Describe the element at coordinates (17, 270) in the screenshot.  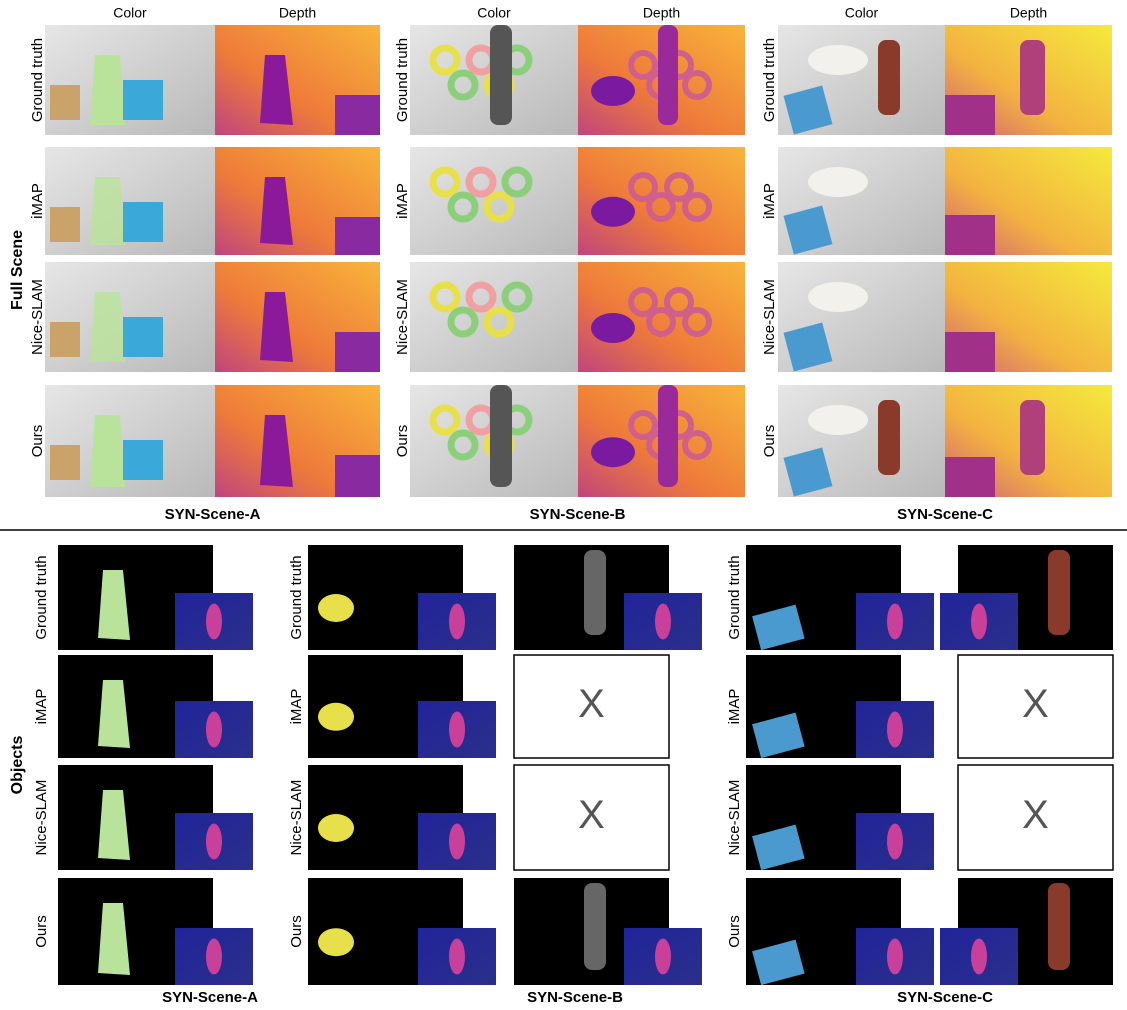
I see `section-label: Full Scene` at that location.